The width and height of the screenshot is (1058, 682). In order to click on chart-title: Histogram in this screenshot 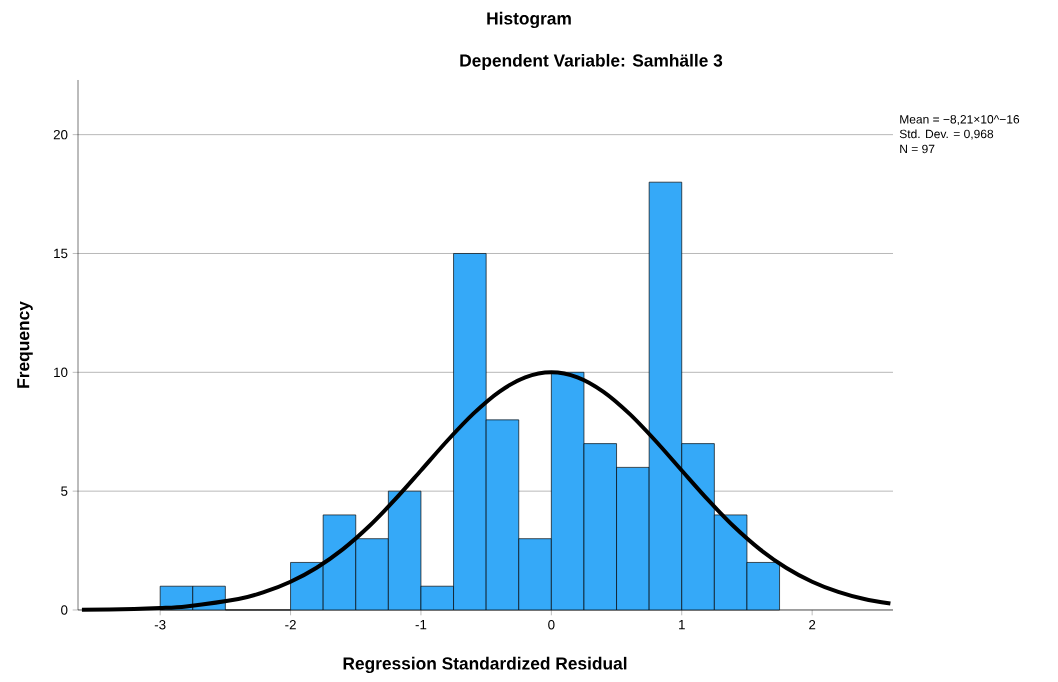, I will do `click(529, 20)`.